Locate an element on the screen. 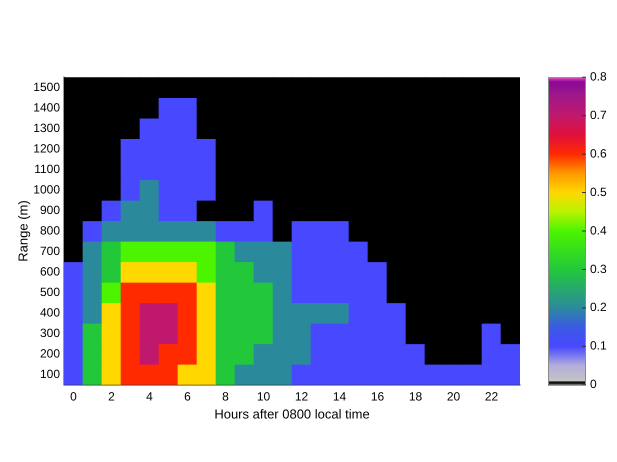  y-tick-label: 1200 is located at coordinates (46, 148).